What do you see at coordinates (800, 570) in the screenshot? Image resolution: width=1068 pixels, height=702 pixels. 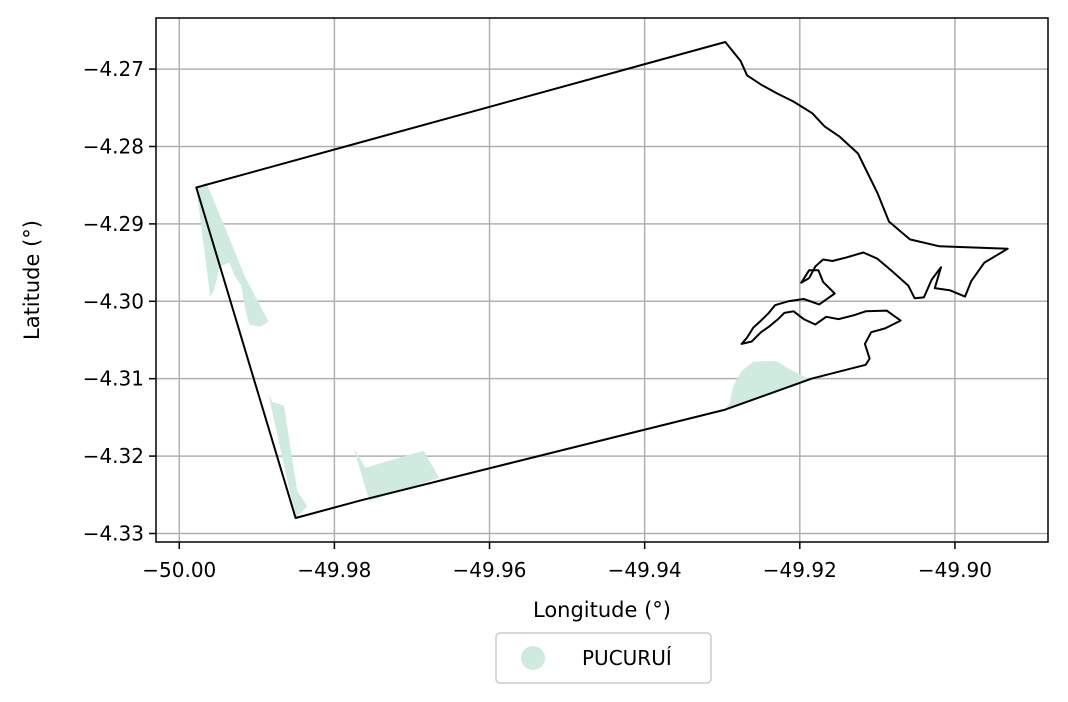 I see `x-tick-label-4: −49.92` at bounding box center [800, 570].